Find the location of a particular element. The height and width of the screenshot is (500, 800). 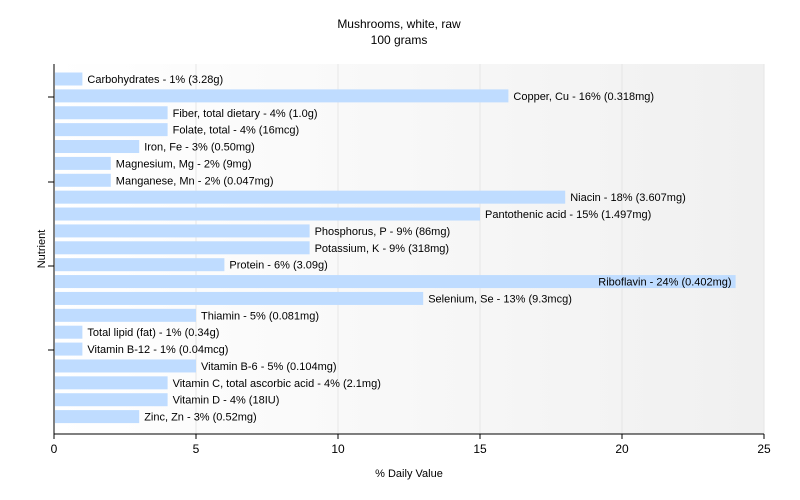

x-tick-label-0: 0 is located at coordinates (54, 449).